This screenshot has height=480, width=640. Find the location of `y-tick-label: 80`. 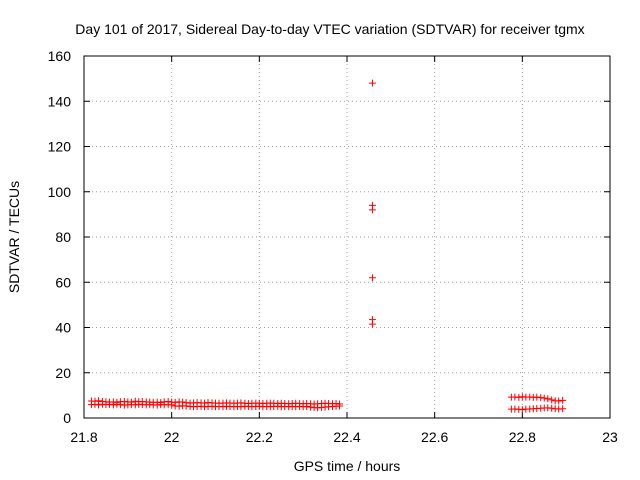

y-tick-label: 80 is located at coordinates (63, 237).